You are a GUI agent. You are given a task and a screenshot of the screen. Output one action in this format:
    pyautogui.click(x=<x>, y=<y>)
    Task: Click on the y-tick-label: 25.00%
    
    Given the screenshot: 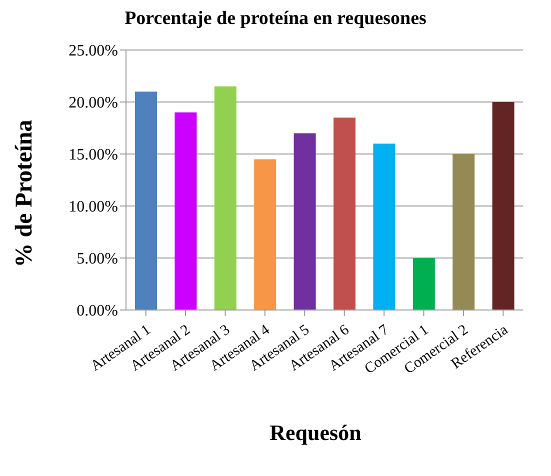 What is the action you would take?
    pyautogui.click(x=93, y=51)
    